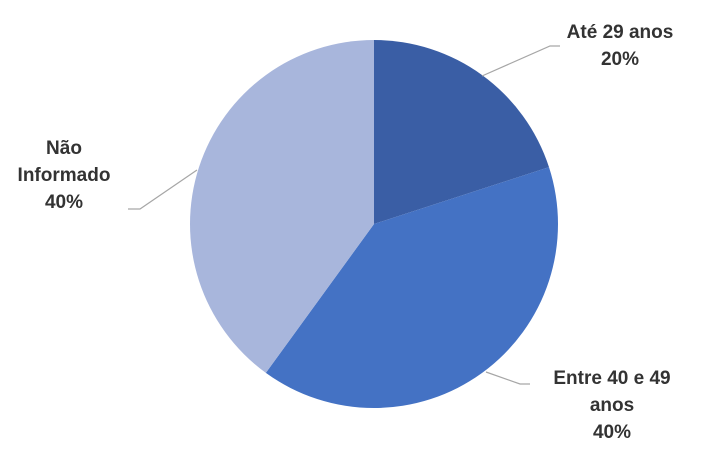 This screenshot has height=451, width=704. I want to click on data-label-2: Entre 40 e 49 anos 40%, so click(611, 405).